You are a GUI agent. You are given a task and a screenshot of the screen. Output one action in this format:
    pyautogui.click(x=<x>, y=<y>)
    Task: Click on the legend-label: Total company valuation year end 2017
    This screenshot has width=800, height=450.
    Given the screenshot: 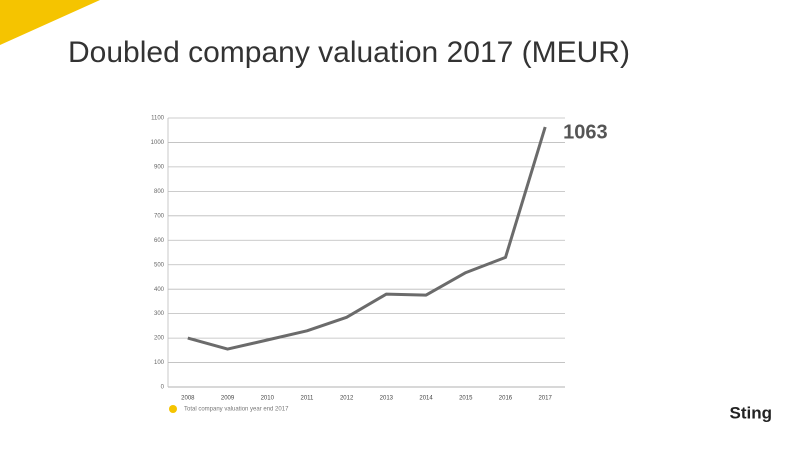 What is the action you would take?
    pyautogui.click(x=236, y=410)
    